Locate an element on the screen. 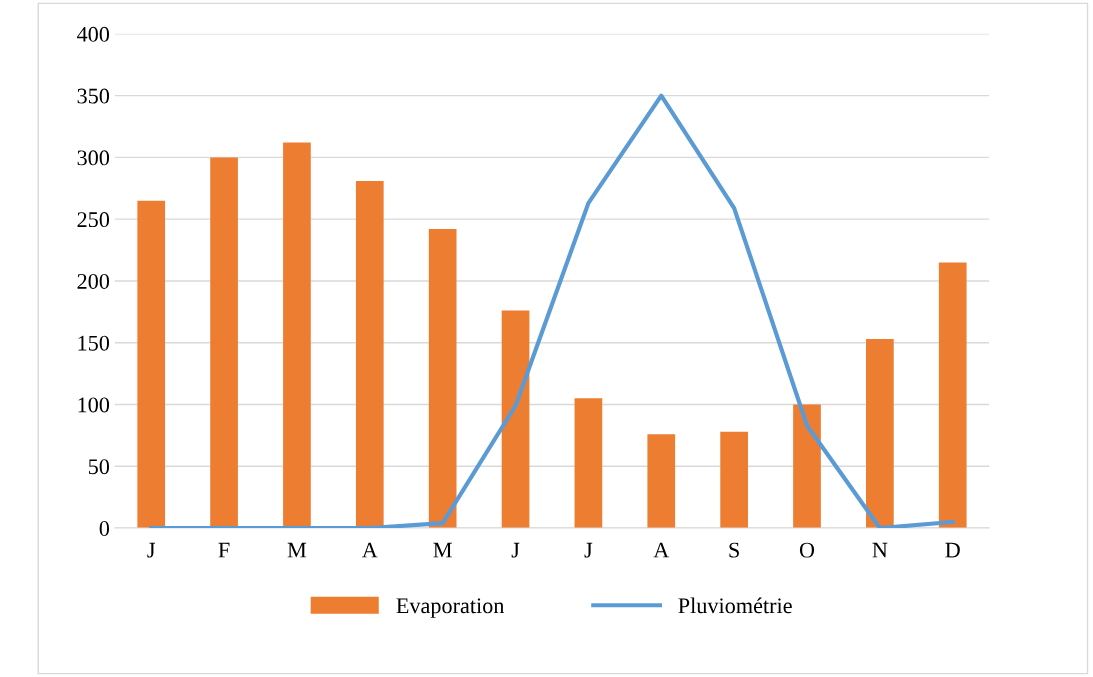  y-tick-label: 200 is located at coordinates (93, 281).